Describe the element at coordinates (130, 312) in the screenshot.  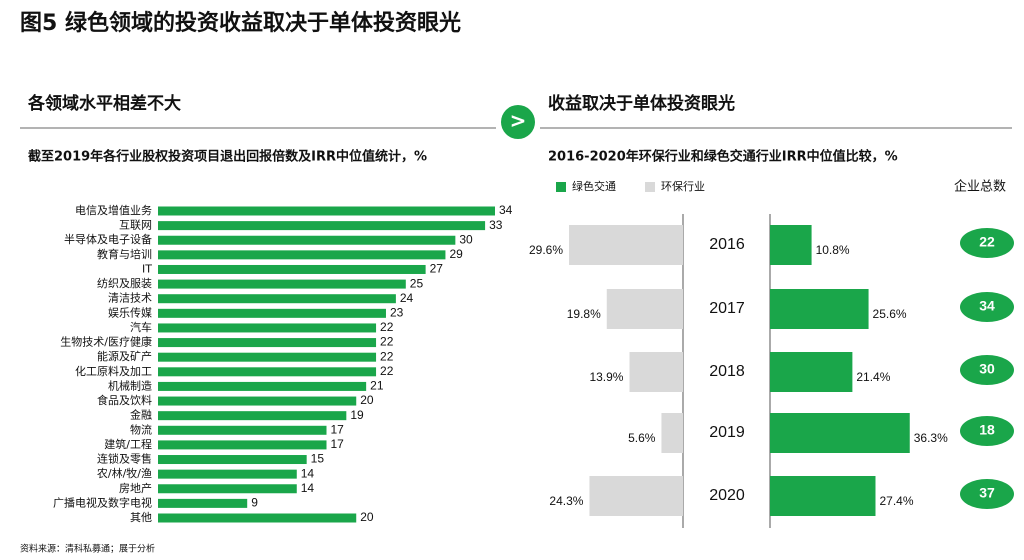
I see `category-label: 娱乐传媒` at that location.